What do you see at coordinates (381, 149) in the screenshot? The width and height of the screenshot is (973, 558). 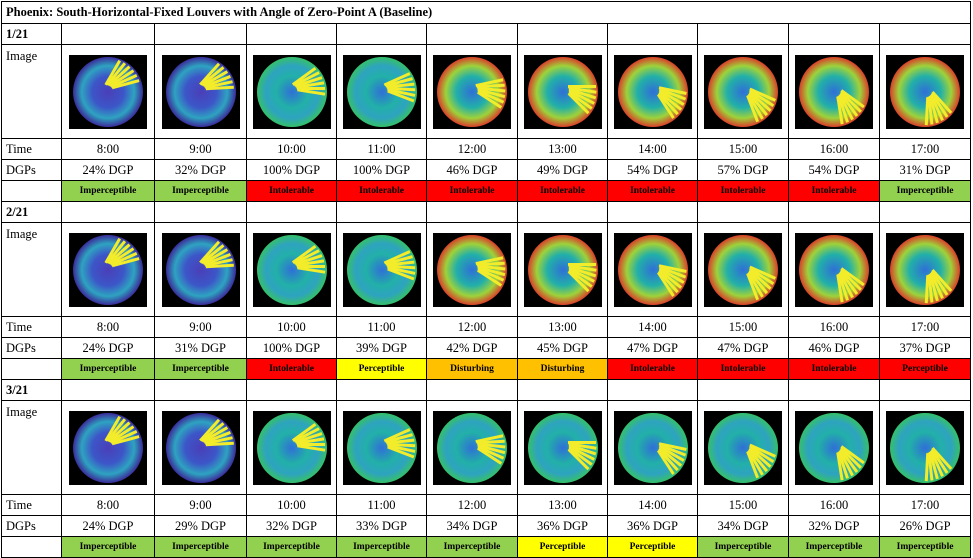 I see `time-value: 11:00` at bounding box center [381, 149].